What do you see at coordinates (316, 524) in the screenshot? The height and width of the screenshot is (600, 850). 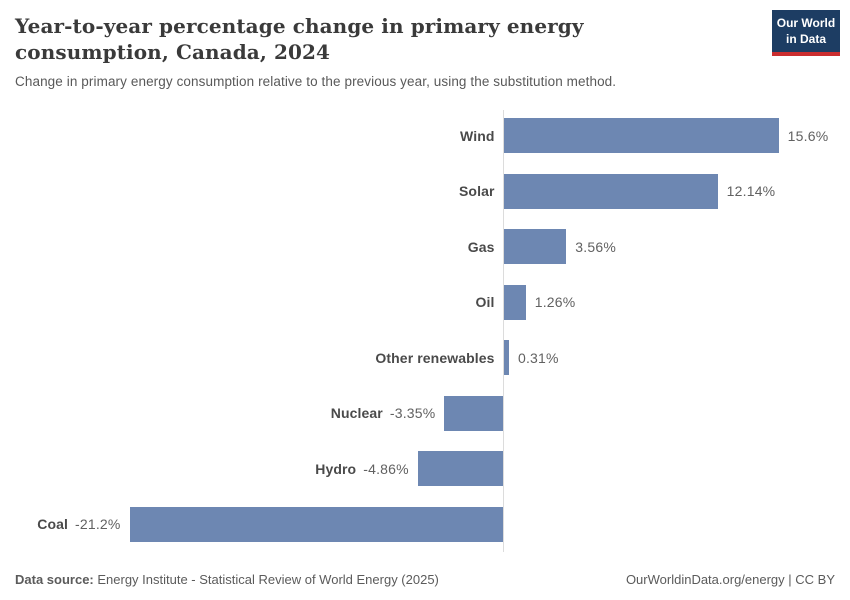 I see `bar-coal` at bounding box center [316, 524].